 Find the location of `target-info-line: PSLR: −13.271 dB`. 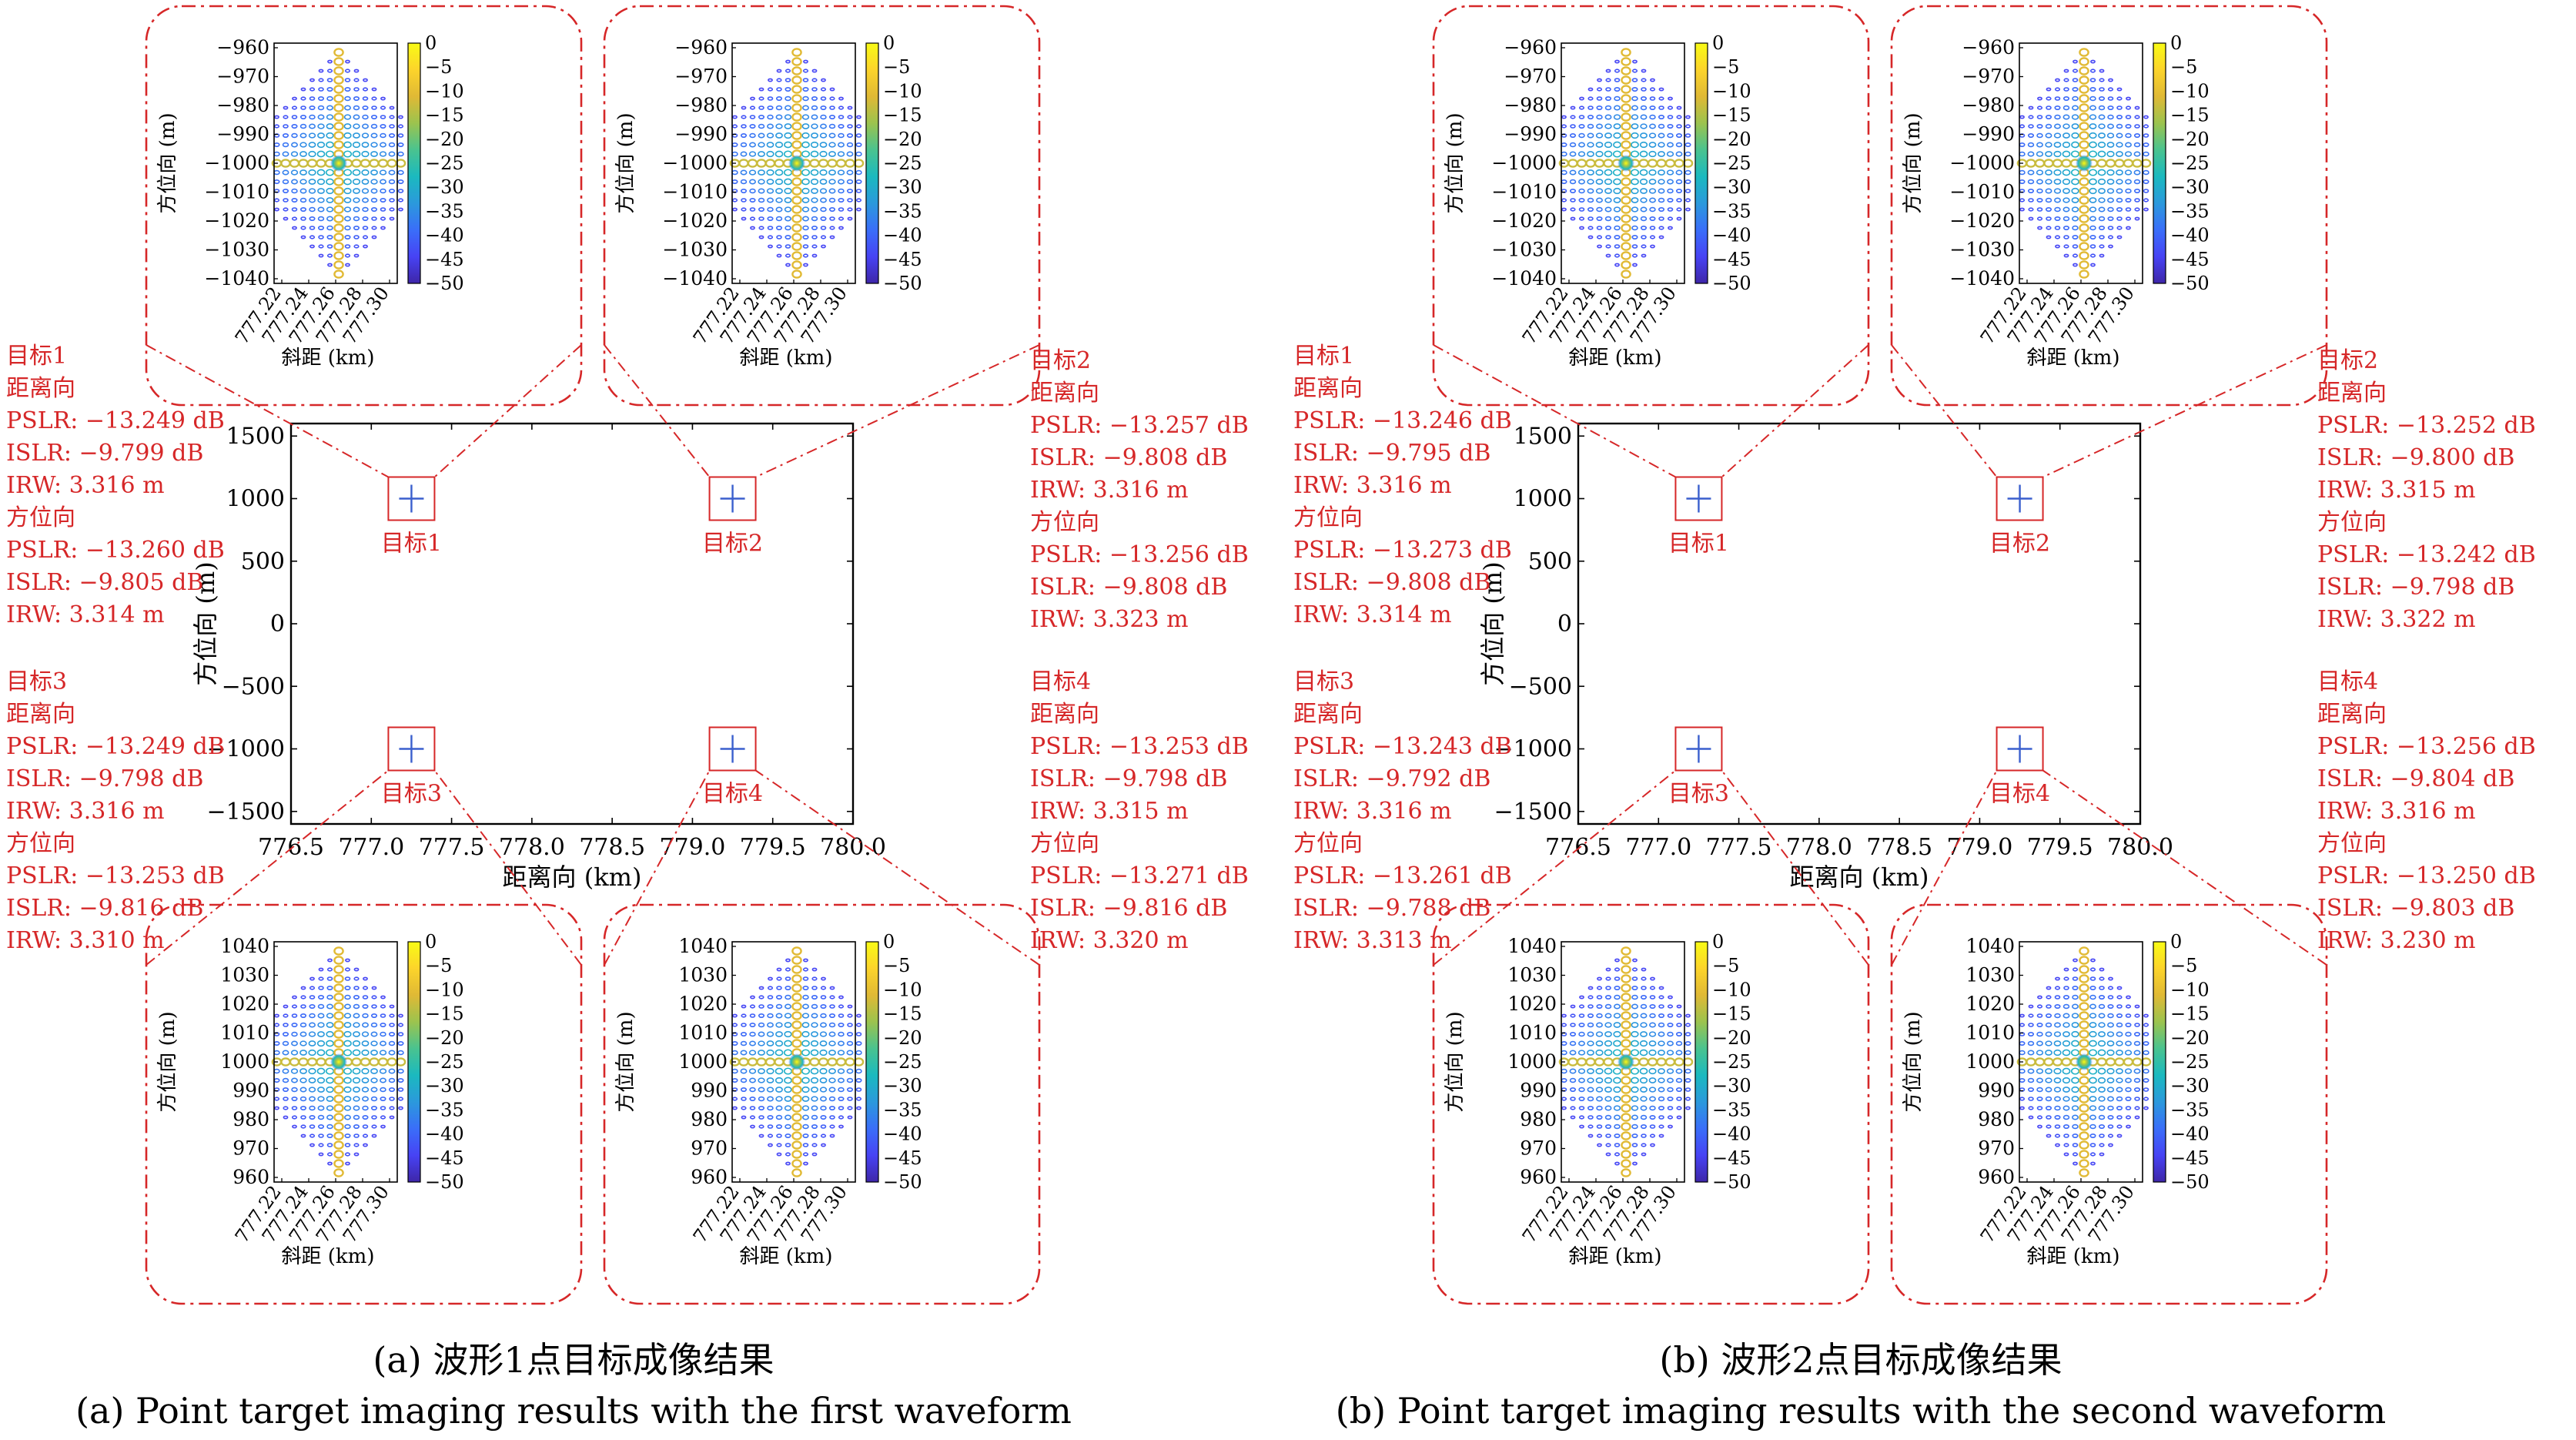

target-info-line: PSLR: −13.271 dB is located at coordinates (1140, 875).